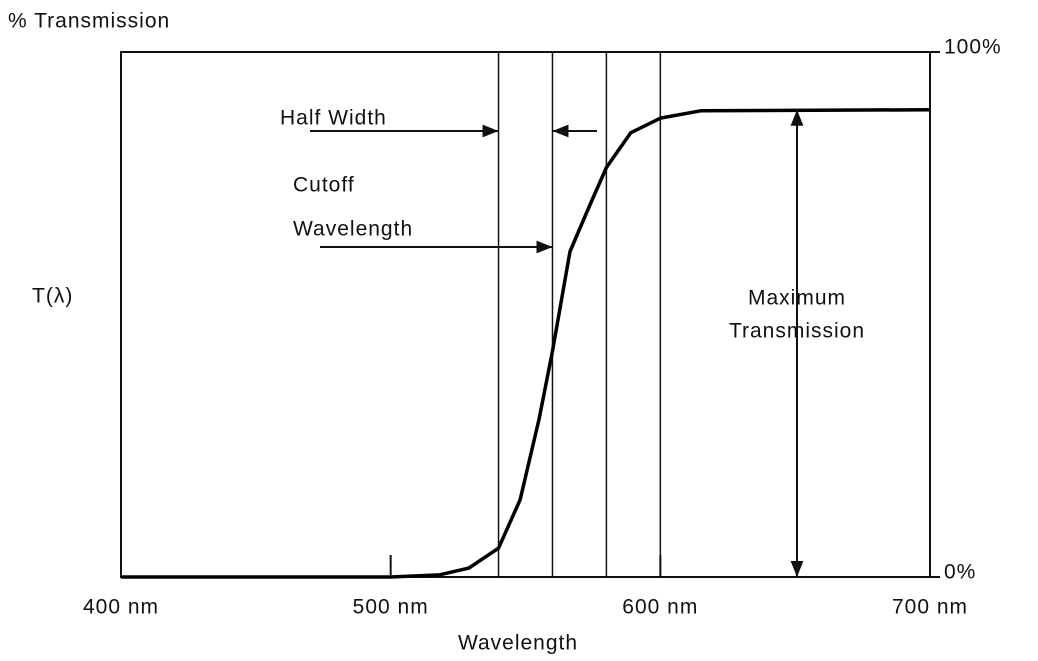 The image size is (1038, 661). Describe the element at coordinates (121, 607) in the screenshot. I see `x-tick-label: 400 nm` at that location.